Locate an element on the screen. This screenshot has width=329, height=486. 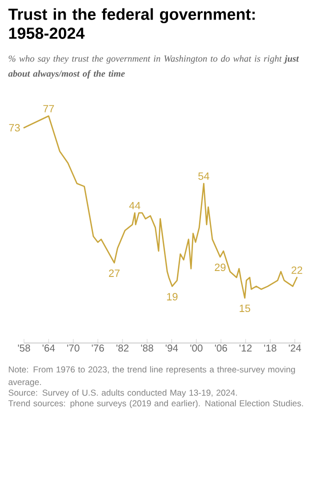
x-tick-label: '82 is located at coordinates (122, 348).